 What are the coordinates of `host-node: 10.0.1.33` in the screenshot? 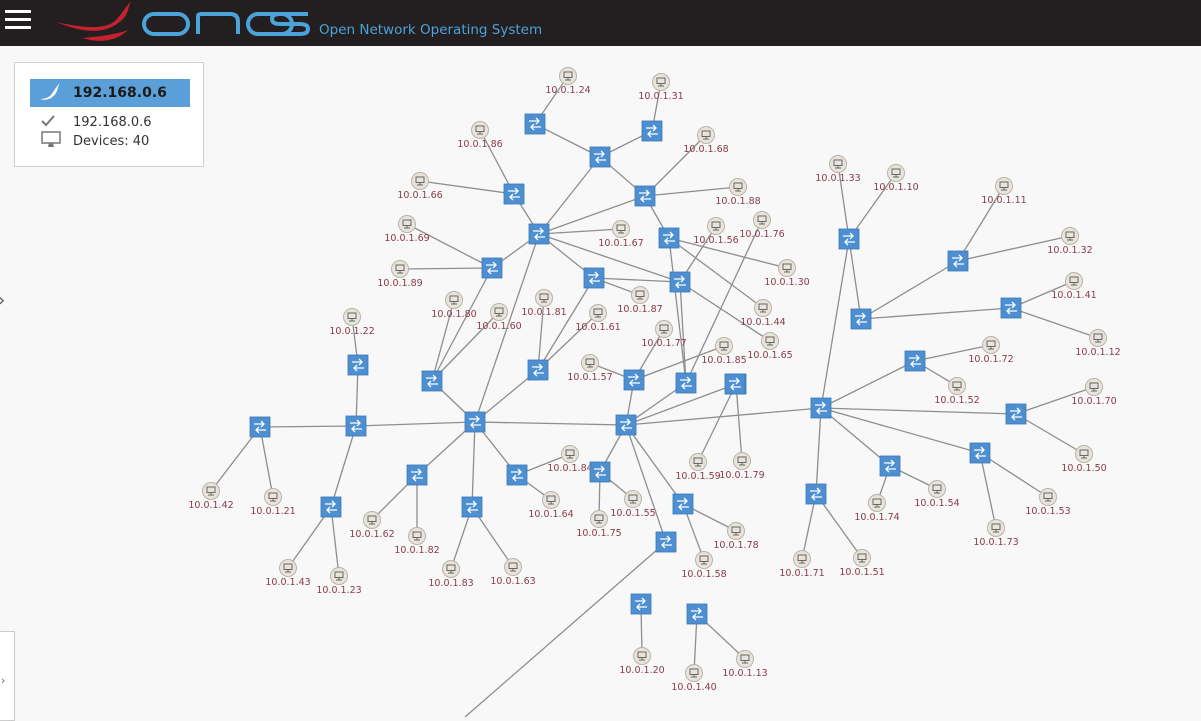 It's located at (838, 170).